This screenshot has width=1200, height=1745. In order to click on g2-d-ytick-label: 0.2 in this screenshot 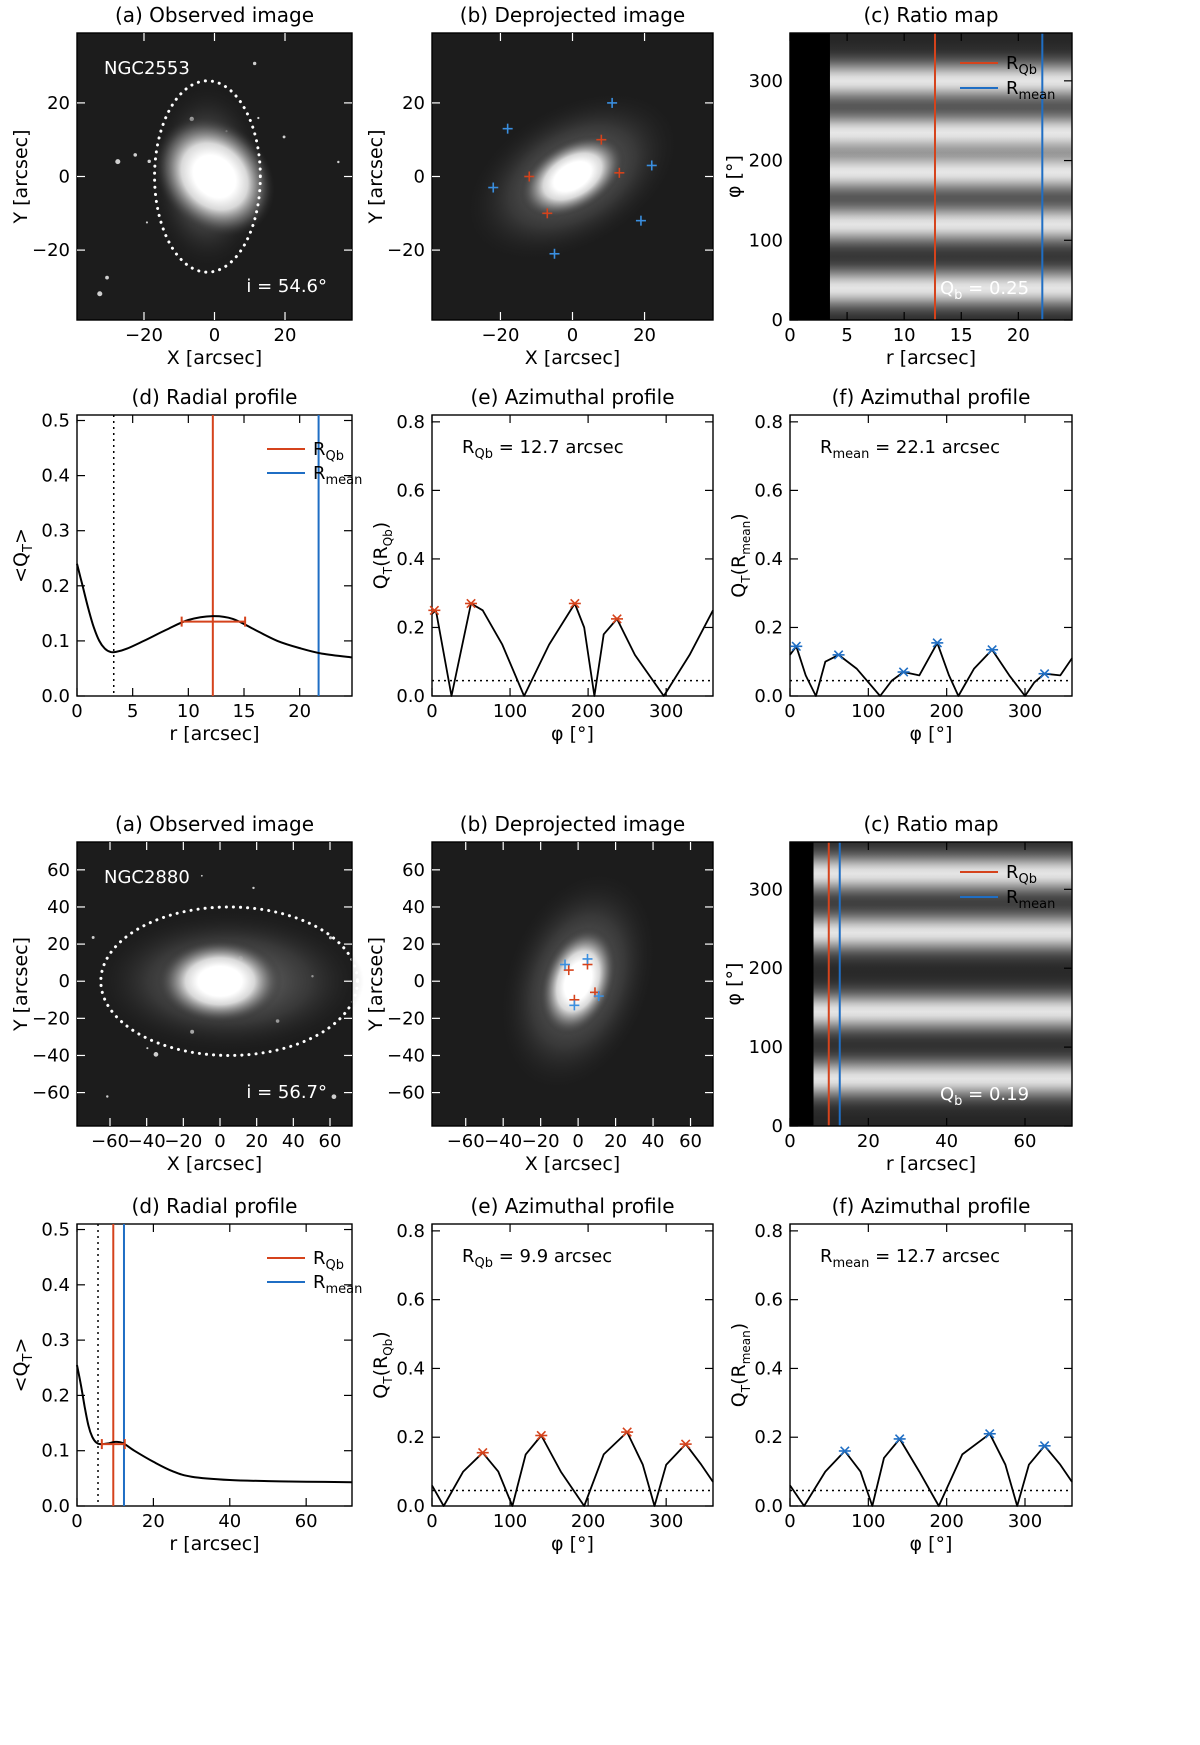, I will do `click(55, 1395)`.